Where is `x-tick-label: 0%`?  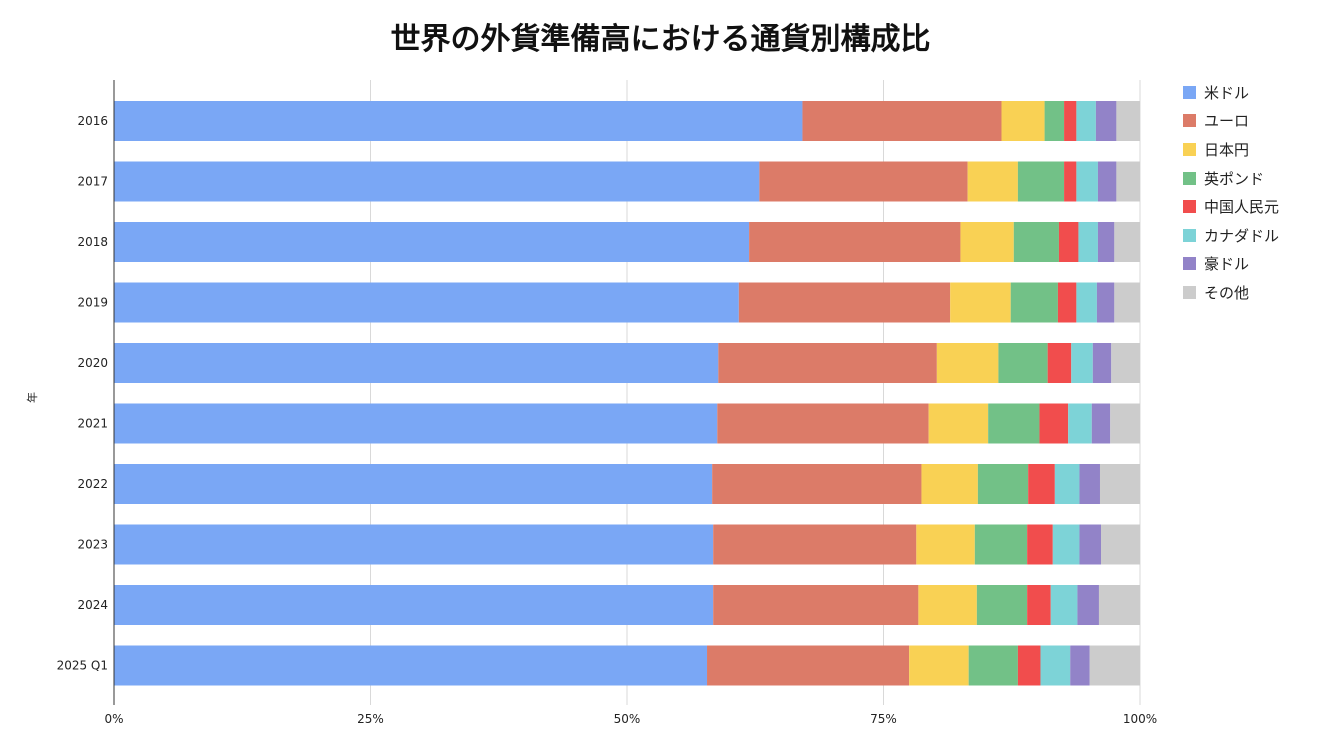 x-tick-label: 0% is located at coordinates (113, 719).